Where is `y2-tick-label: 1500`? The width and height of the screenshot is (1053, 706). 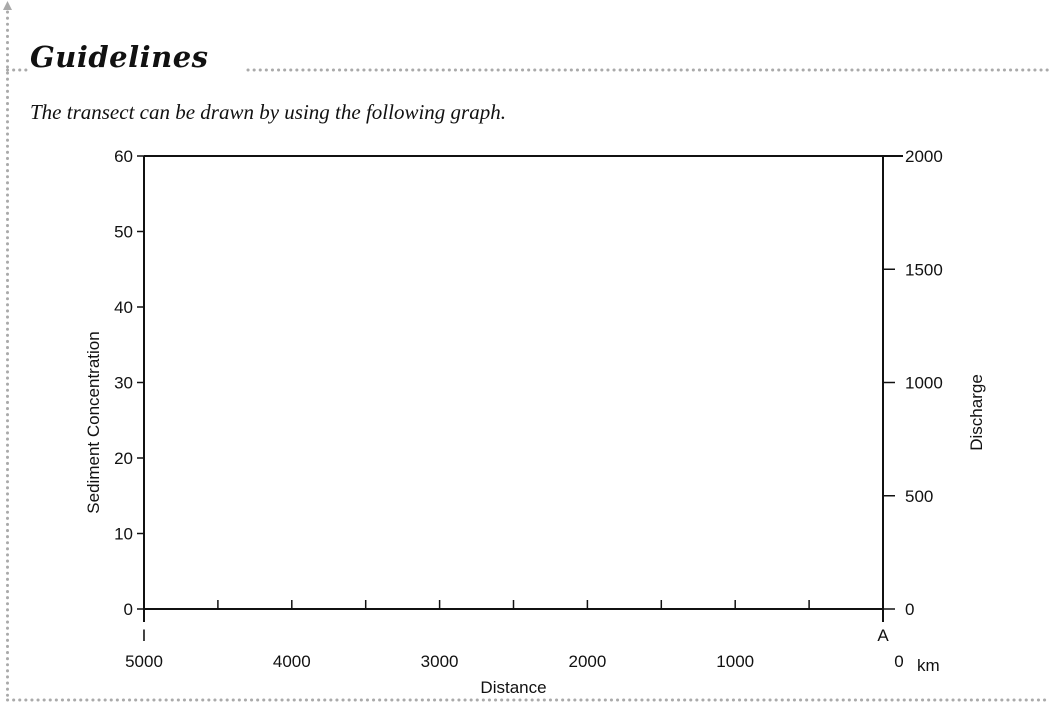 y2-tick-label: 1500 is located at coordinates (924, 269).